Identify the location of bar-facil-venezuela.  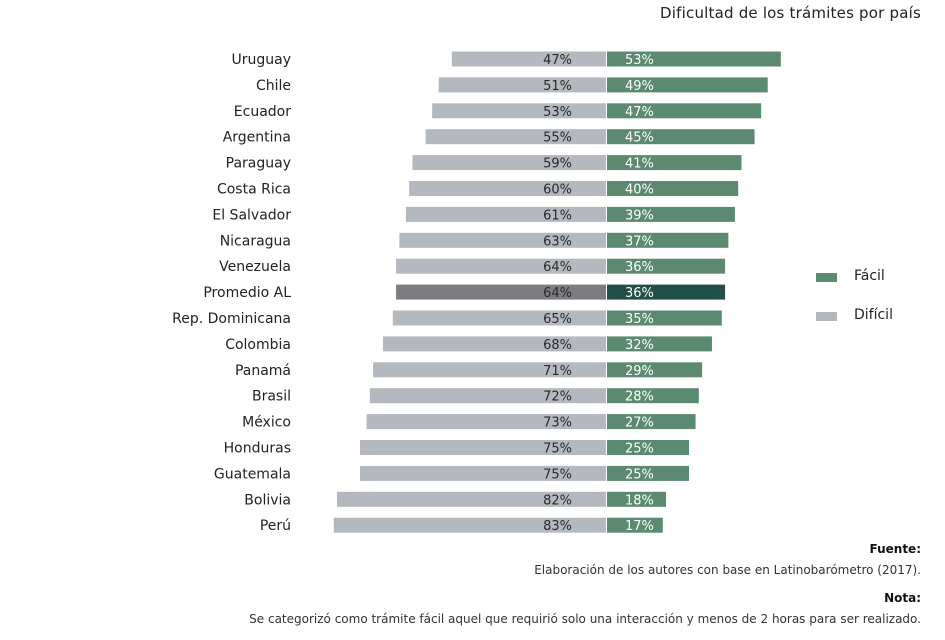
(666, 266).